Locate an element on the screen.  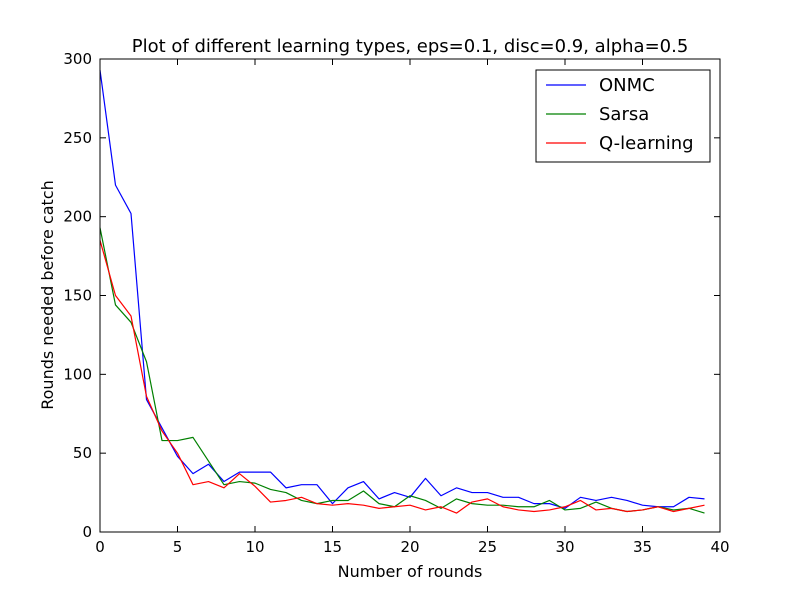
legend-items: ONMC Sarsa Q-learning is located at coordinates (620, 114).